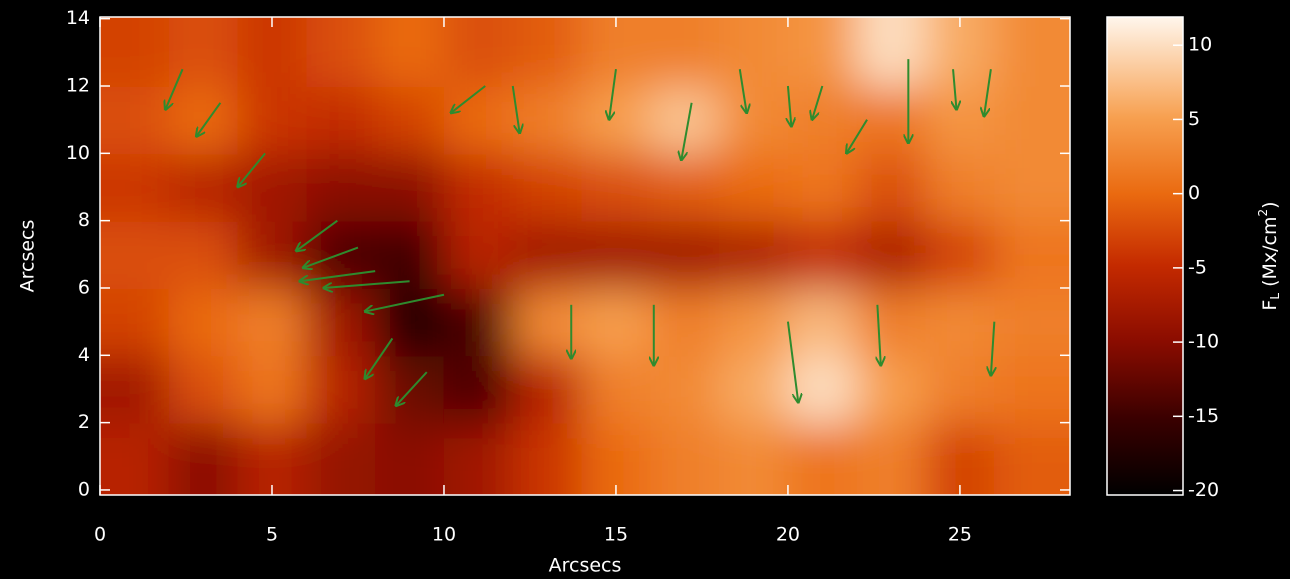 Image resolution: width=1290 pixels, height=579 pixels. What do you see at coordinates (28, 256) in the screenshot?
I see `y-axis-label: Arcsecs` at bounding box center [28, 256].